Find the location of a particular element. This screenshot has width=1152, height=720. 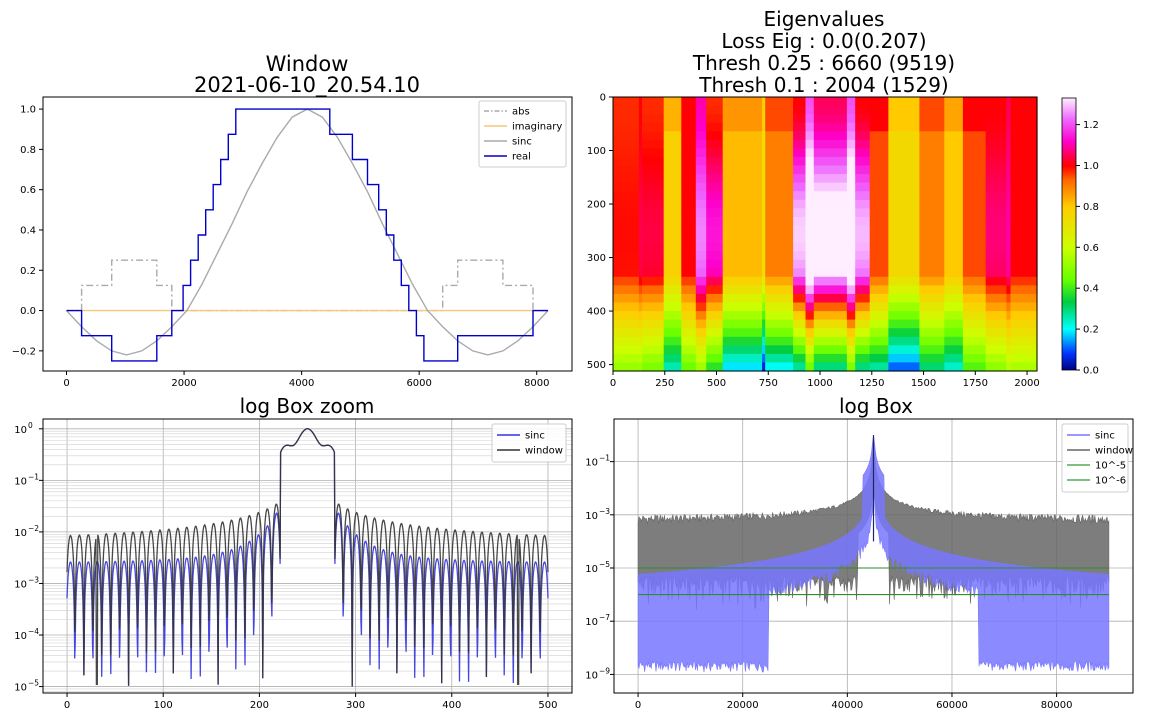

x-tick-label: 8000 is located at coordinates (536, 383).